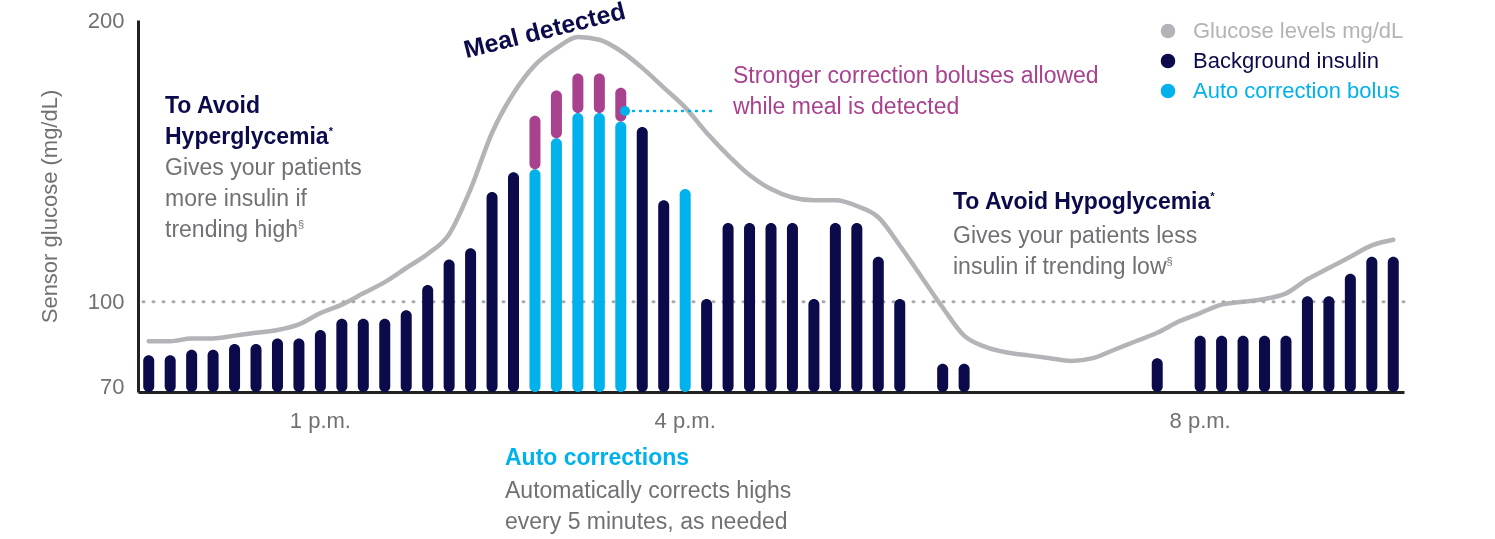 The height and width of the screenshot is (539, 1495). What do you see at coordinates (649, 506) in the screenshot?
I see `text: Automatically corrects highs every 5 minutes, as needed` at bounding box center [649, 506].